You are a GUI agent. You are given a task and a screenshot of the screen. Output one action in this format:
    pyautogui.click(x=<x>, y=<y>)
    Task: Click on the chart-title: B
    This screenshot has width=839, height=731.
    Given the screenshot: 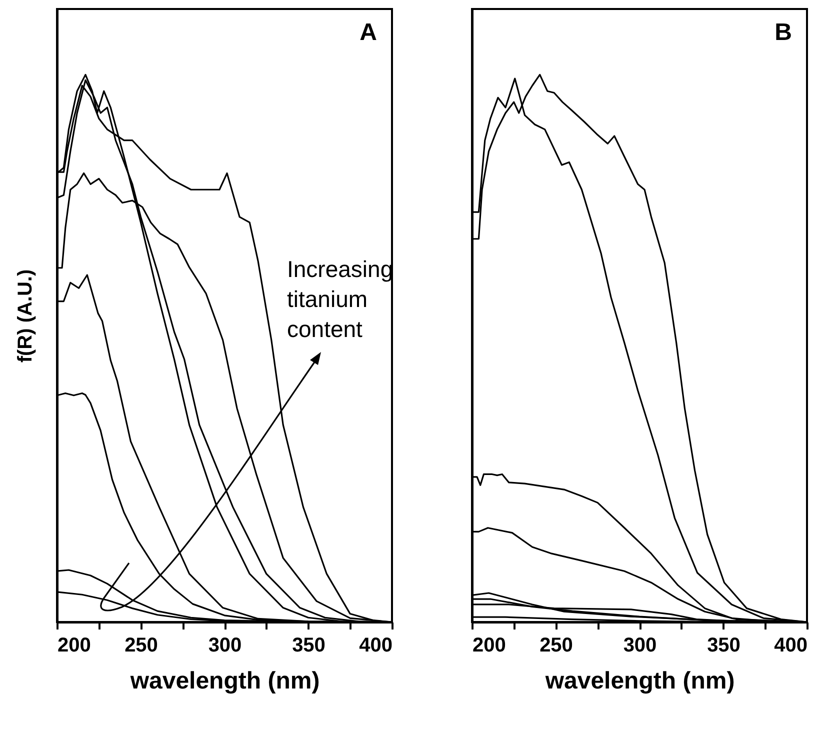 What is the action you would take?
    pyautogui.click(x=783, y=32)
    